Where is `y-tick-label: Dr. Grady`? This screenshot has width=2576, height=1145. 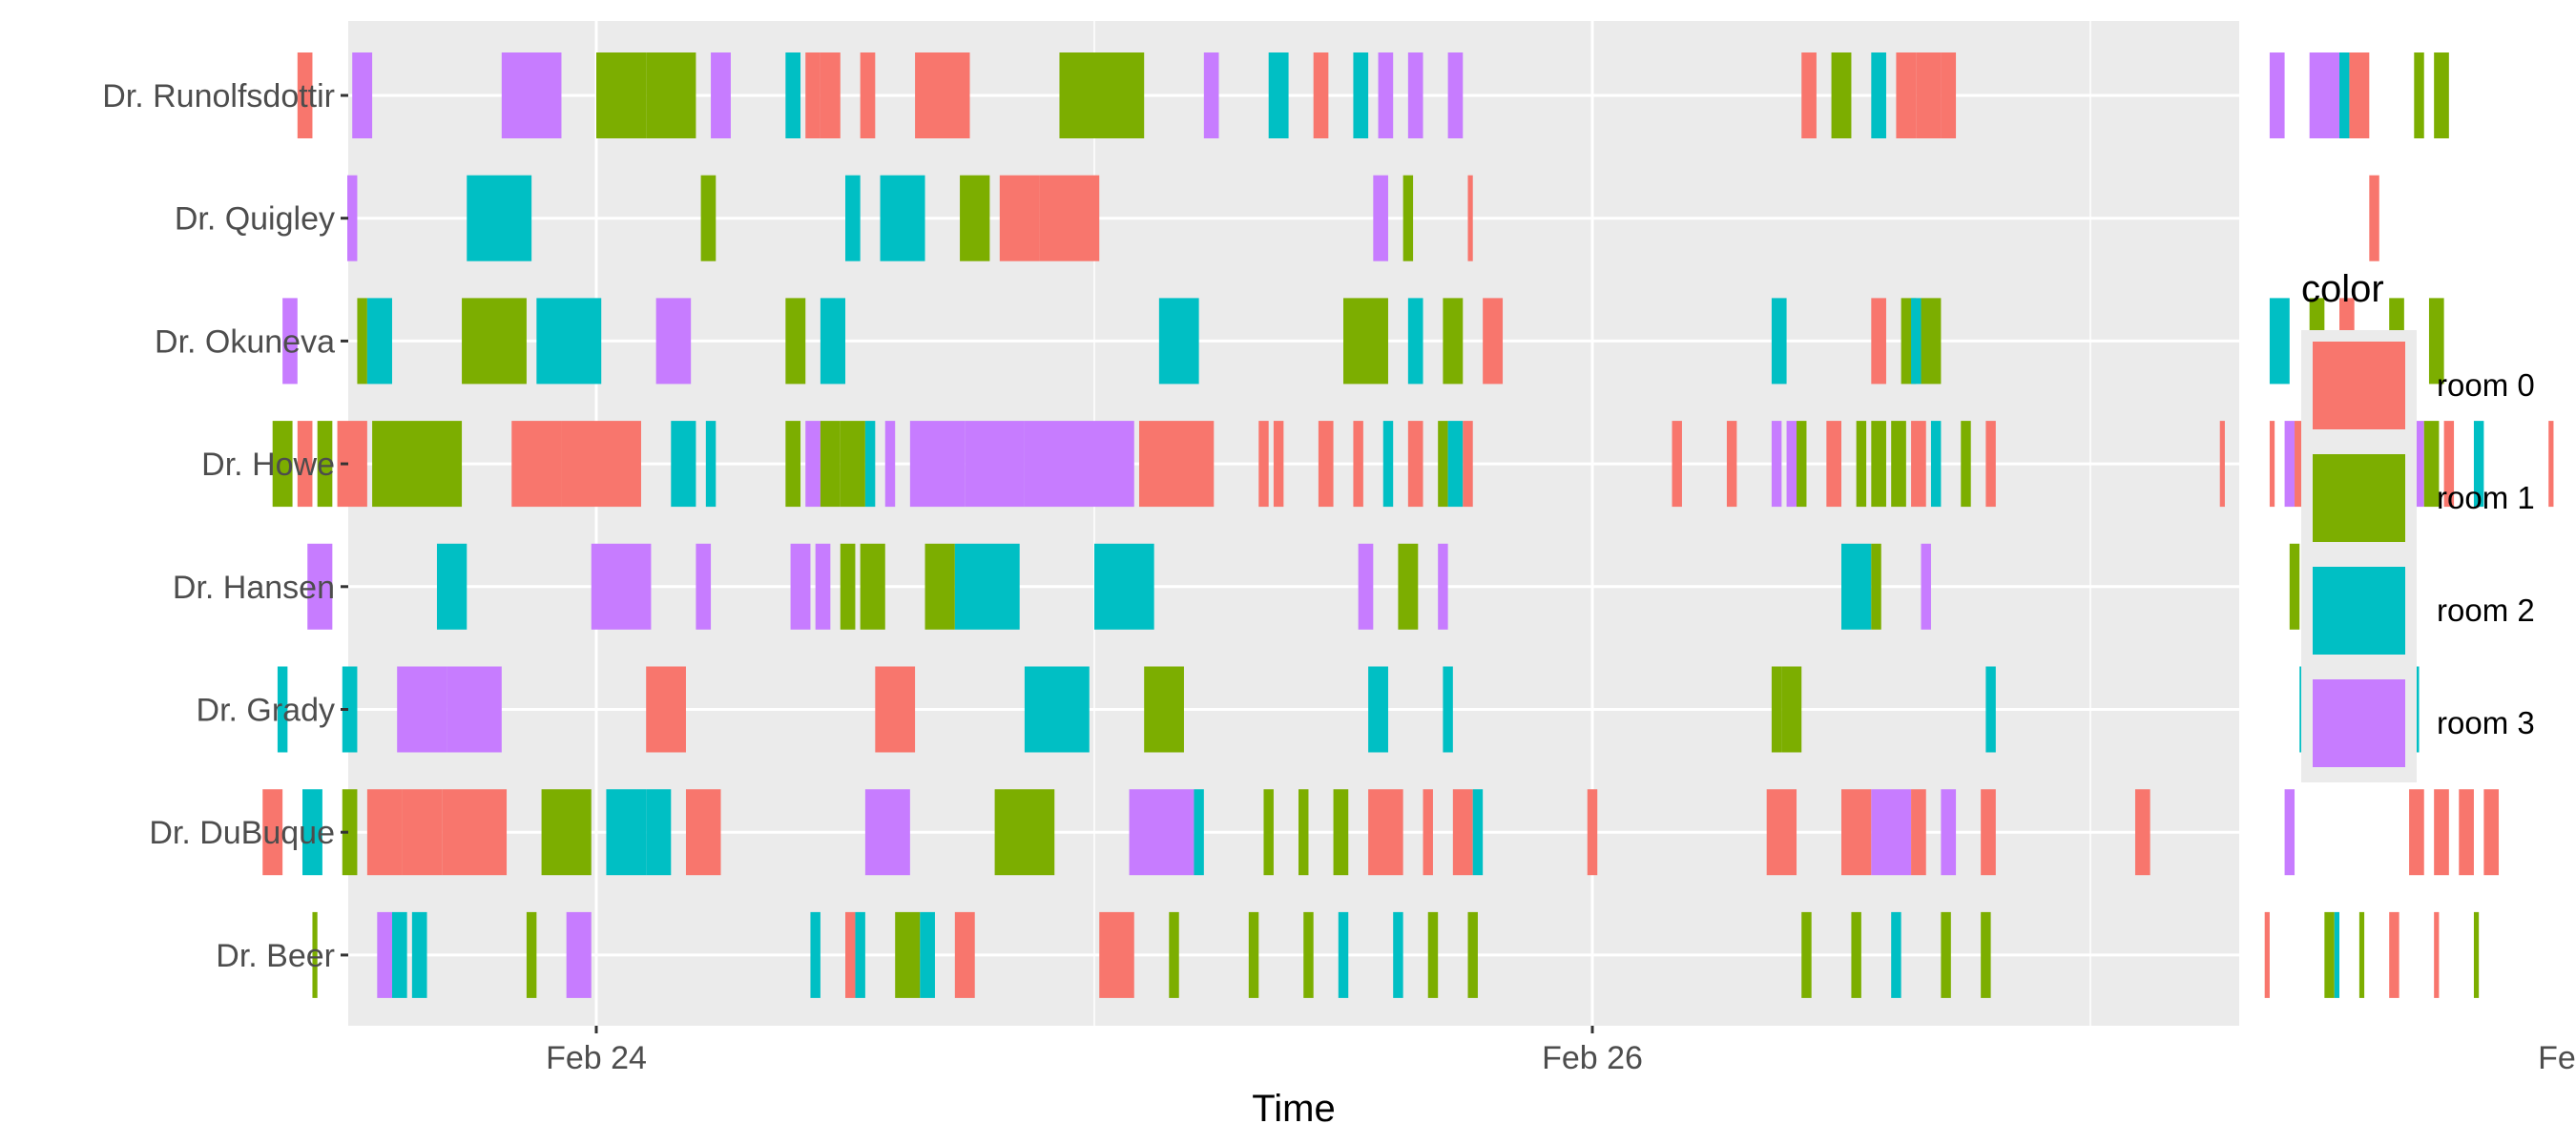 y-tick-label: Dr. Grady is located at coordinates (266, 711).